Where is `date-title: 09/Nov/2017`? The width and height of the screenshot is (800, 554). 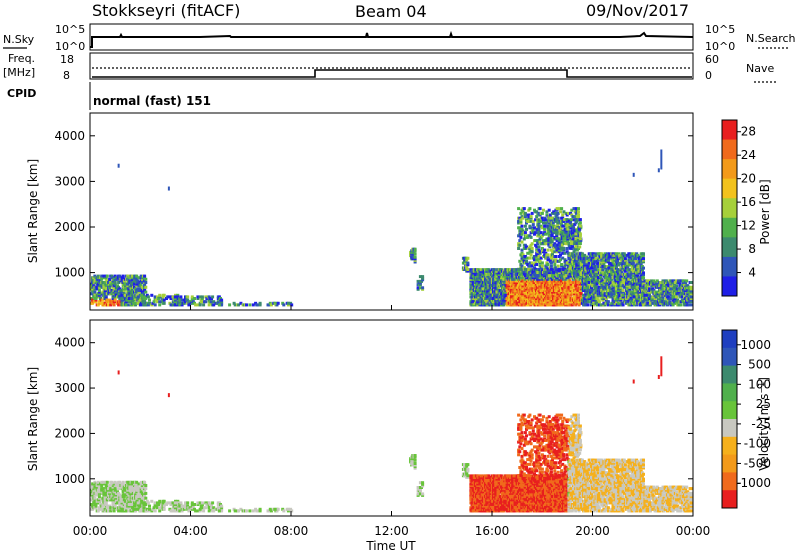 date-title: 09/Nov/2017 is located at coordinates (637, 10).